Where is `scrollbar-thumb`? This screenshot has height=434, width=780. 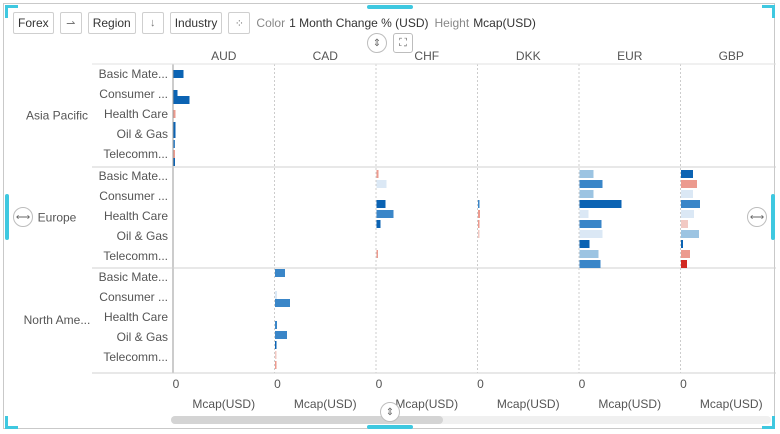
scrollbar-thumb is located at coordinates (307, 420).